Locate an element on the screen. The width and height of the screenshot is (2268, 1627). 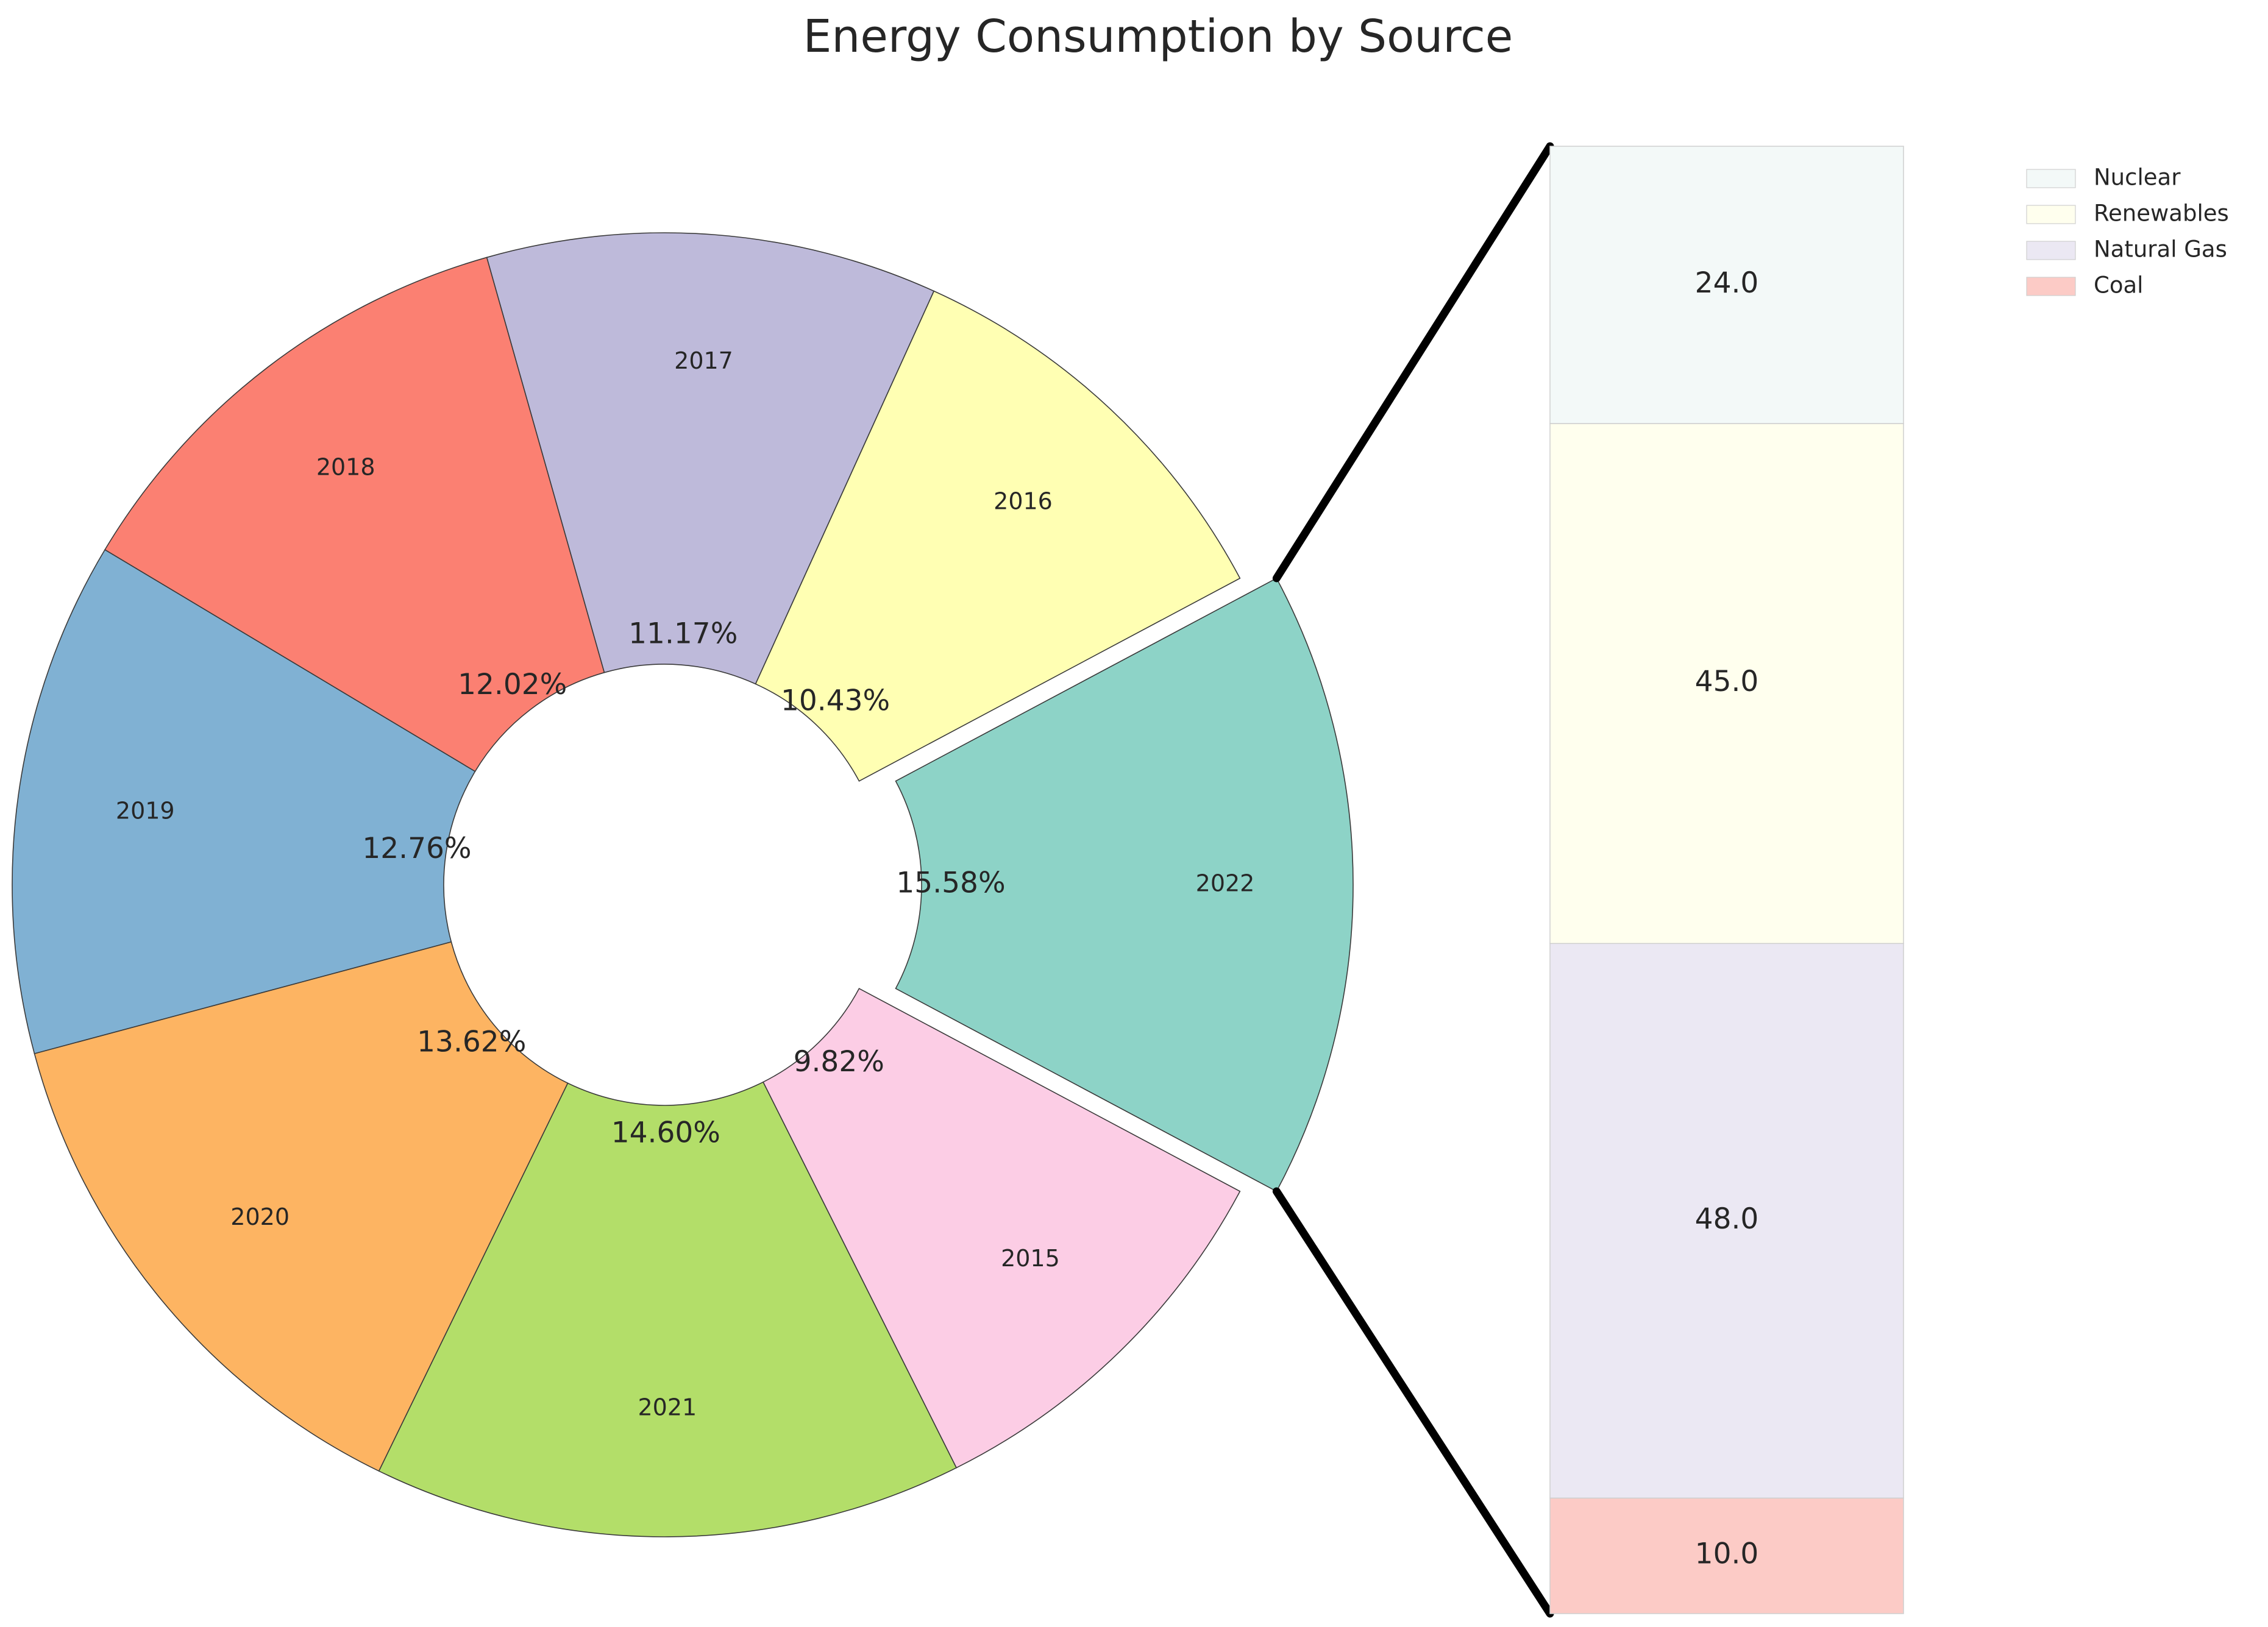
chart-title: Energy Consumption by Source is located at coordinates (1158, 36).